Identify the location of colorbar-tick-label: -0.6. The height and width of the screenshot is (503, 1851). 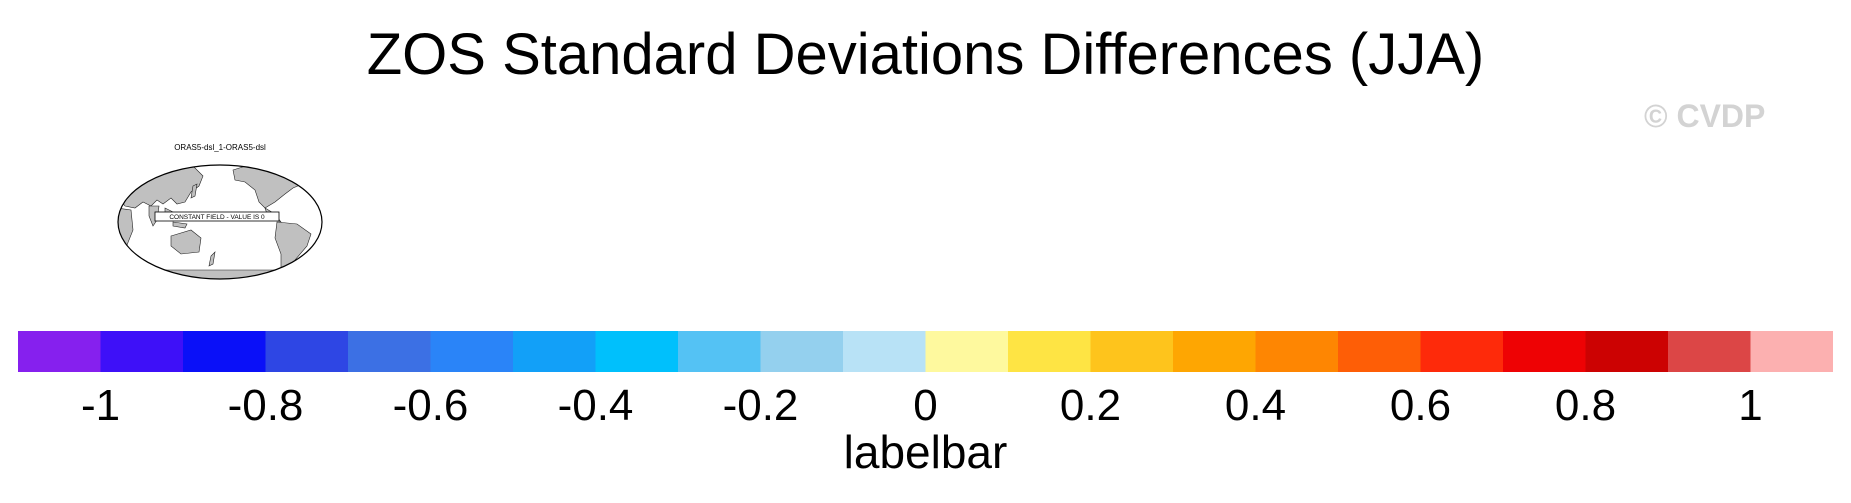
(431, 405).